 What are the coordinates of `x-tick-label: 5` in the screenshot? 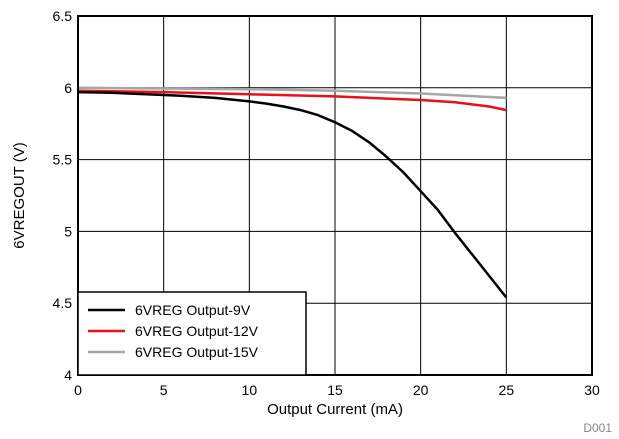 It's located at (164, 390).